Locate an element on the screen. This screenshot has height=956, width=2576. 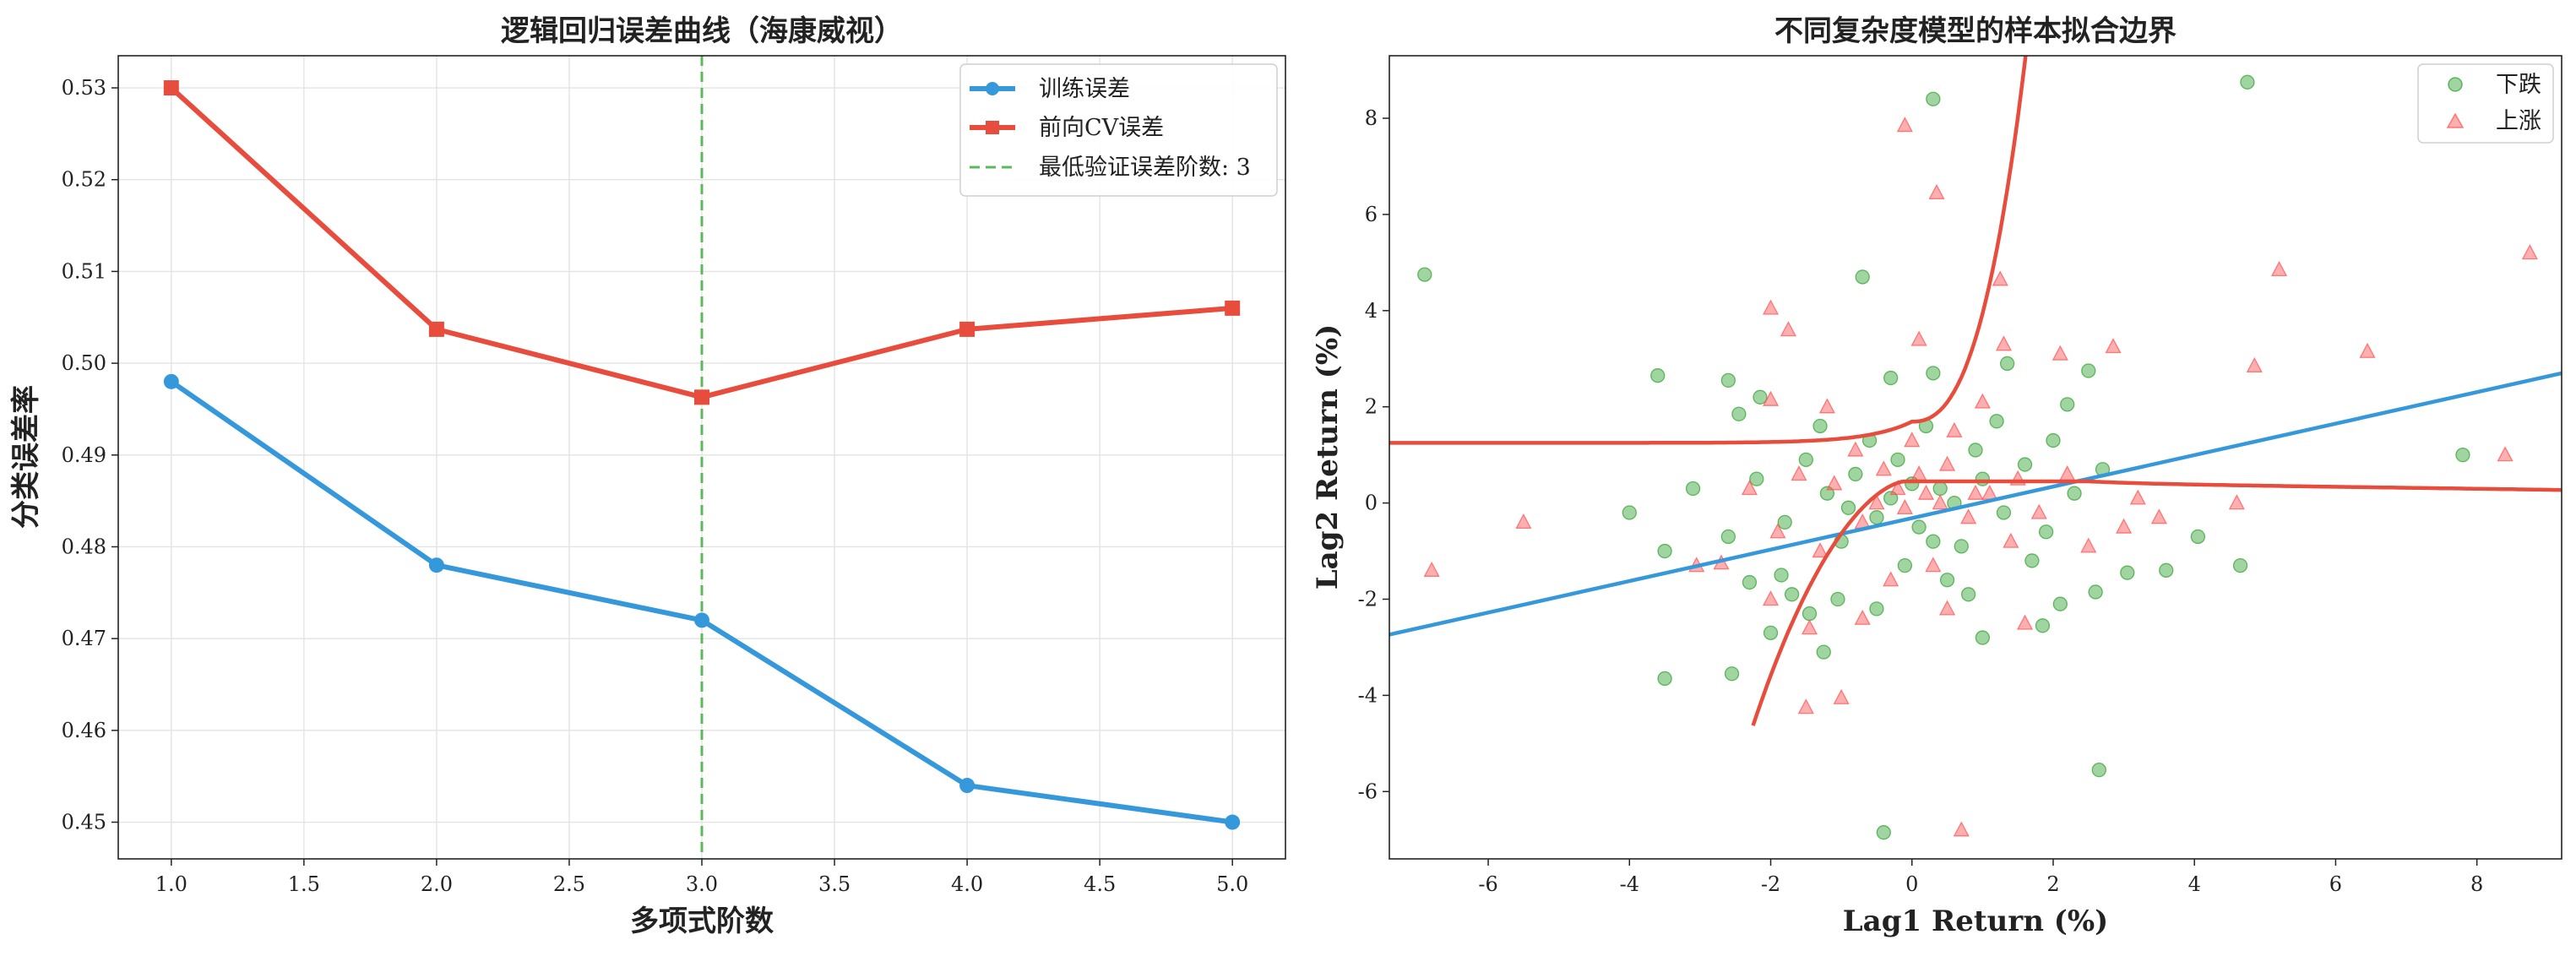
left-x-tick-label: 1.0 is located at coordinates (171, 884).